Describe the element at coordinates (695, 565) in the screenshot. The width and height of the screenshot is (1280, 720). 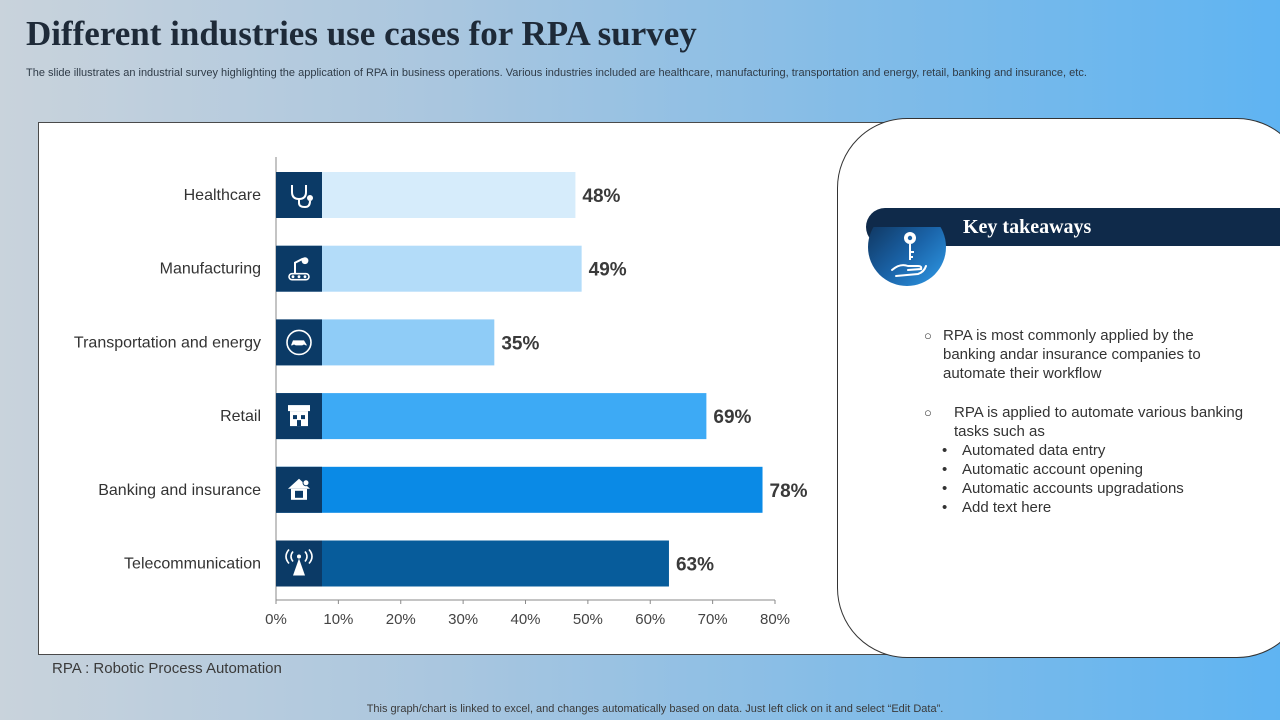
I see `value-label: 63%` at that location.